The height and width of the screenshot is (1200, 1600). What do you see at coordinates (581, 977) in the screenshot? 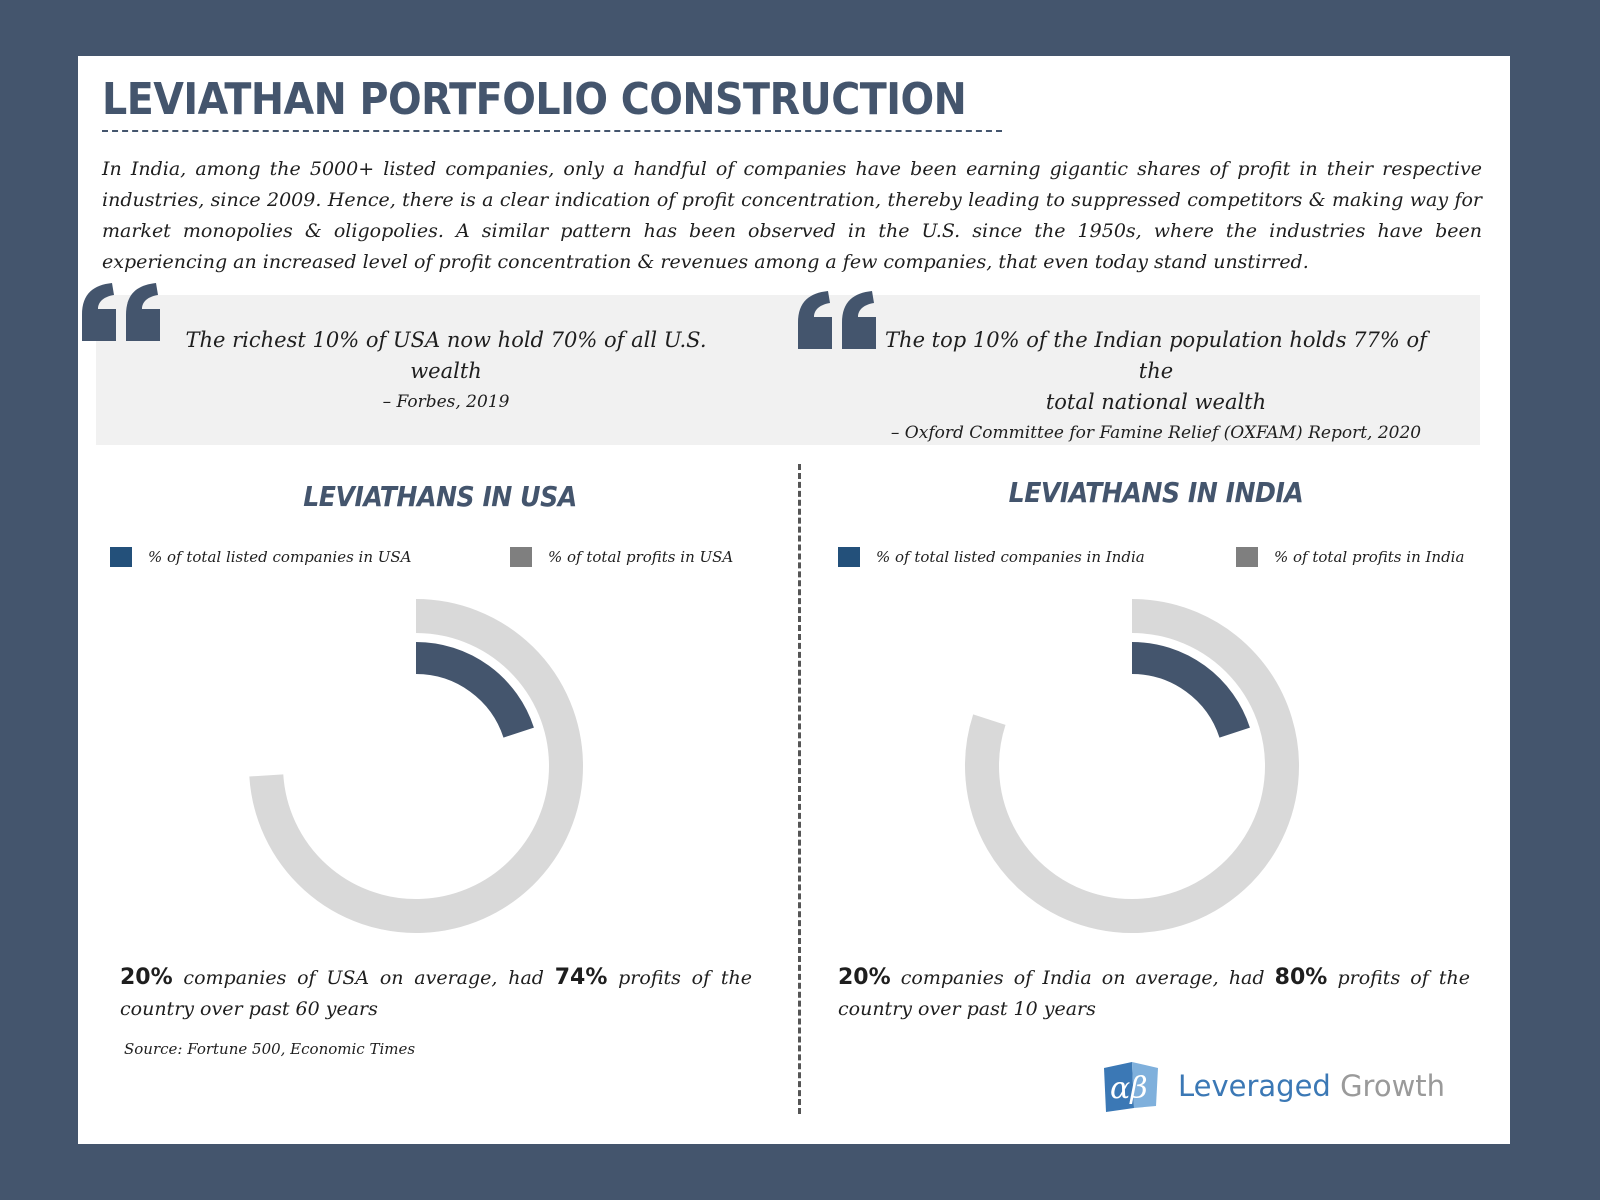
I see `usa-stat-profits-value: 74%` at bounding box center [581, 977].